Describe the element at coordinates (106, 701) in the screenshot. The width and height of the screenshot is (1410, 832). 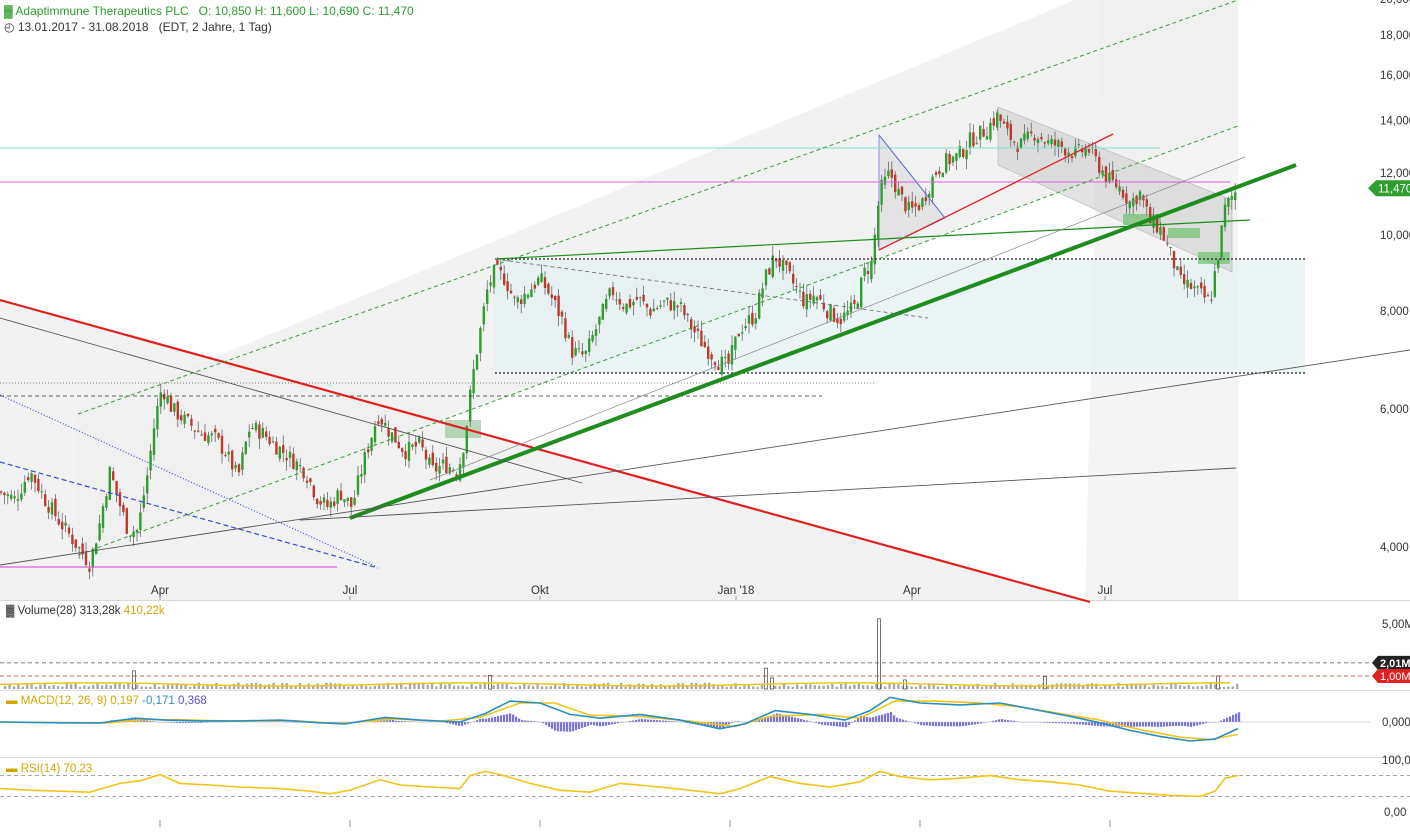
I see `macd-legend: ▬ MACD(12, 26, 9) 0,197 -0,171 0,368` at that location.